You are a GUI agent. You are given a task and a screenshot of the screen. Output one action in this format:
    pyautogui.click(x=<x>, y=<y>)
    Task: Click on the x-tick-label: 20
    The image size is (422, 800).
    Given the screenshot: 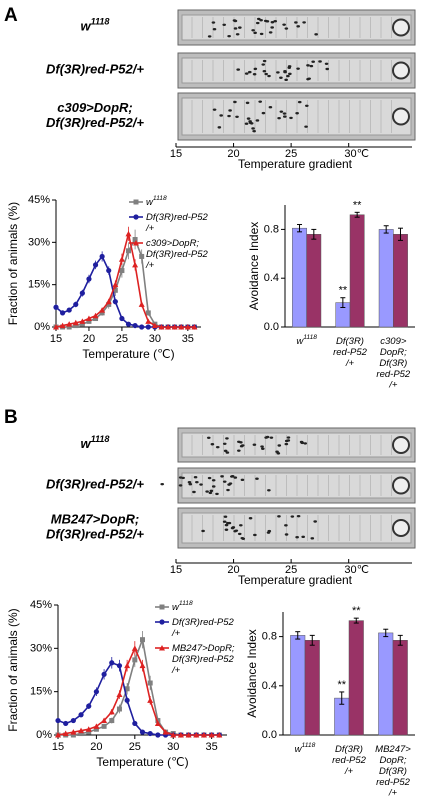 What is the action you would take?
    pyautogui.click(x=96, y=747)
    